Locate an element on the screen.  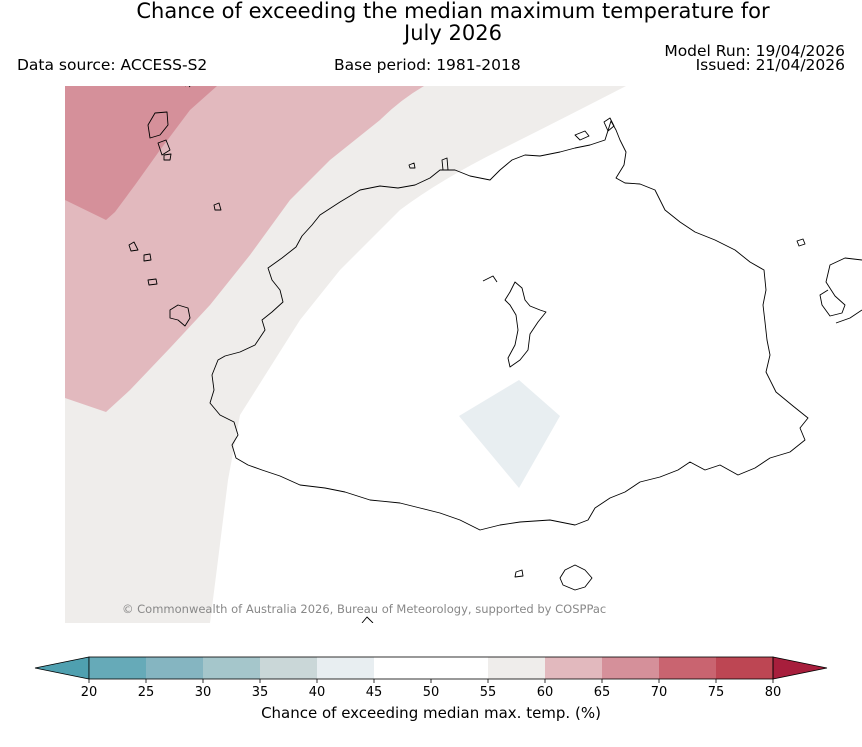
colorbar-extend-below is located at coordinates (62, 668).